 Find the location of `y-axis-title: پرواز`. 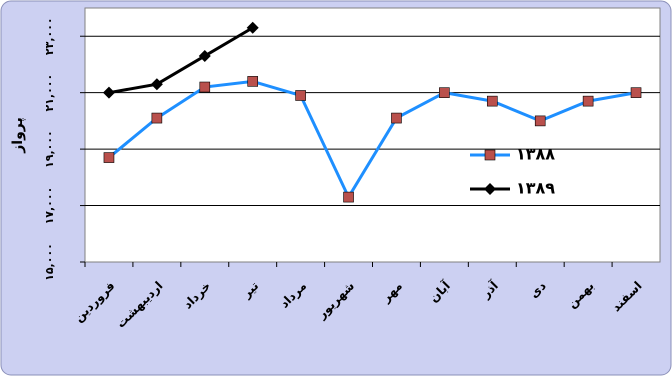

y-axis-title: پرواز is located at coordinates (18, 135).